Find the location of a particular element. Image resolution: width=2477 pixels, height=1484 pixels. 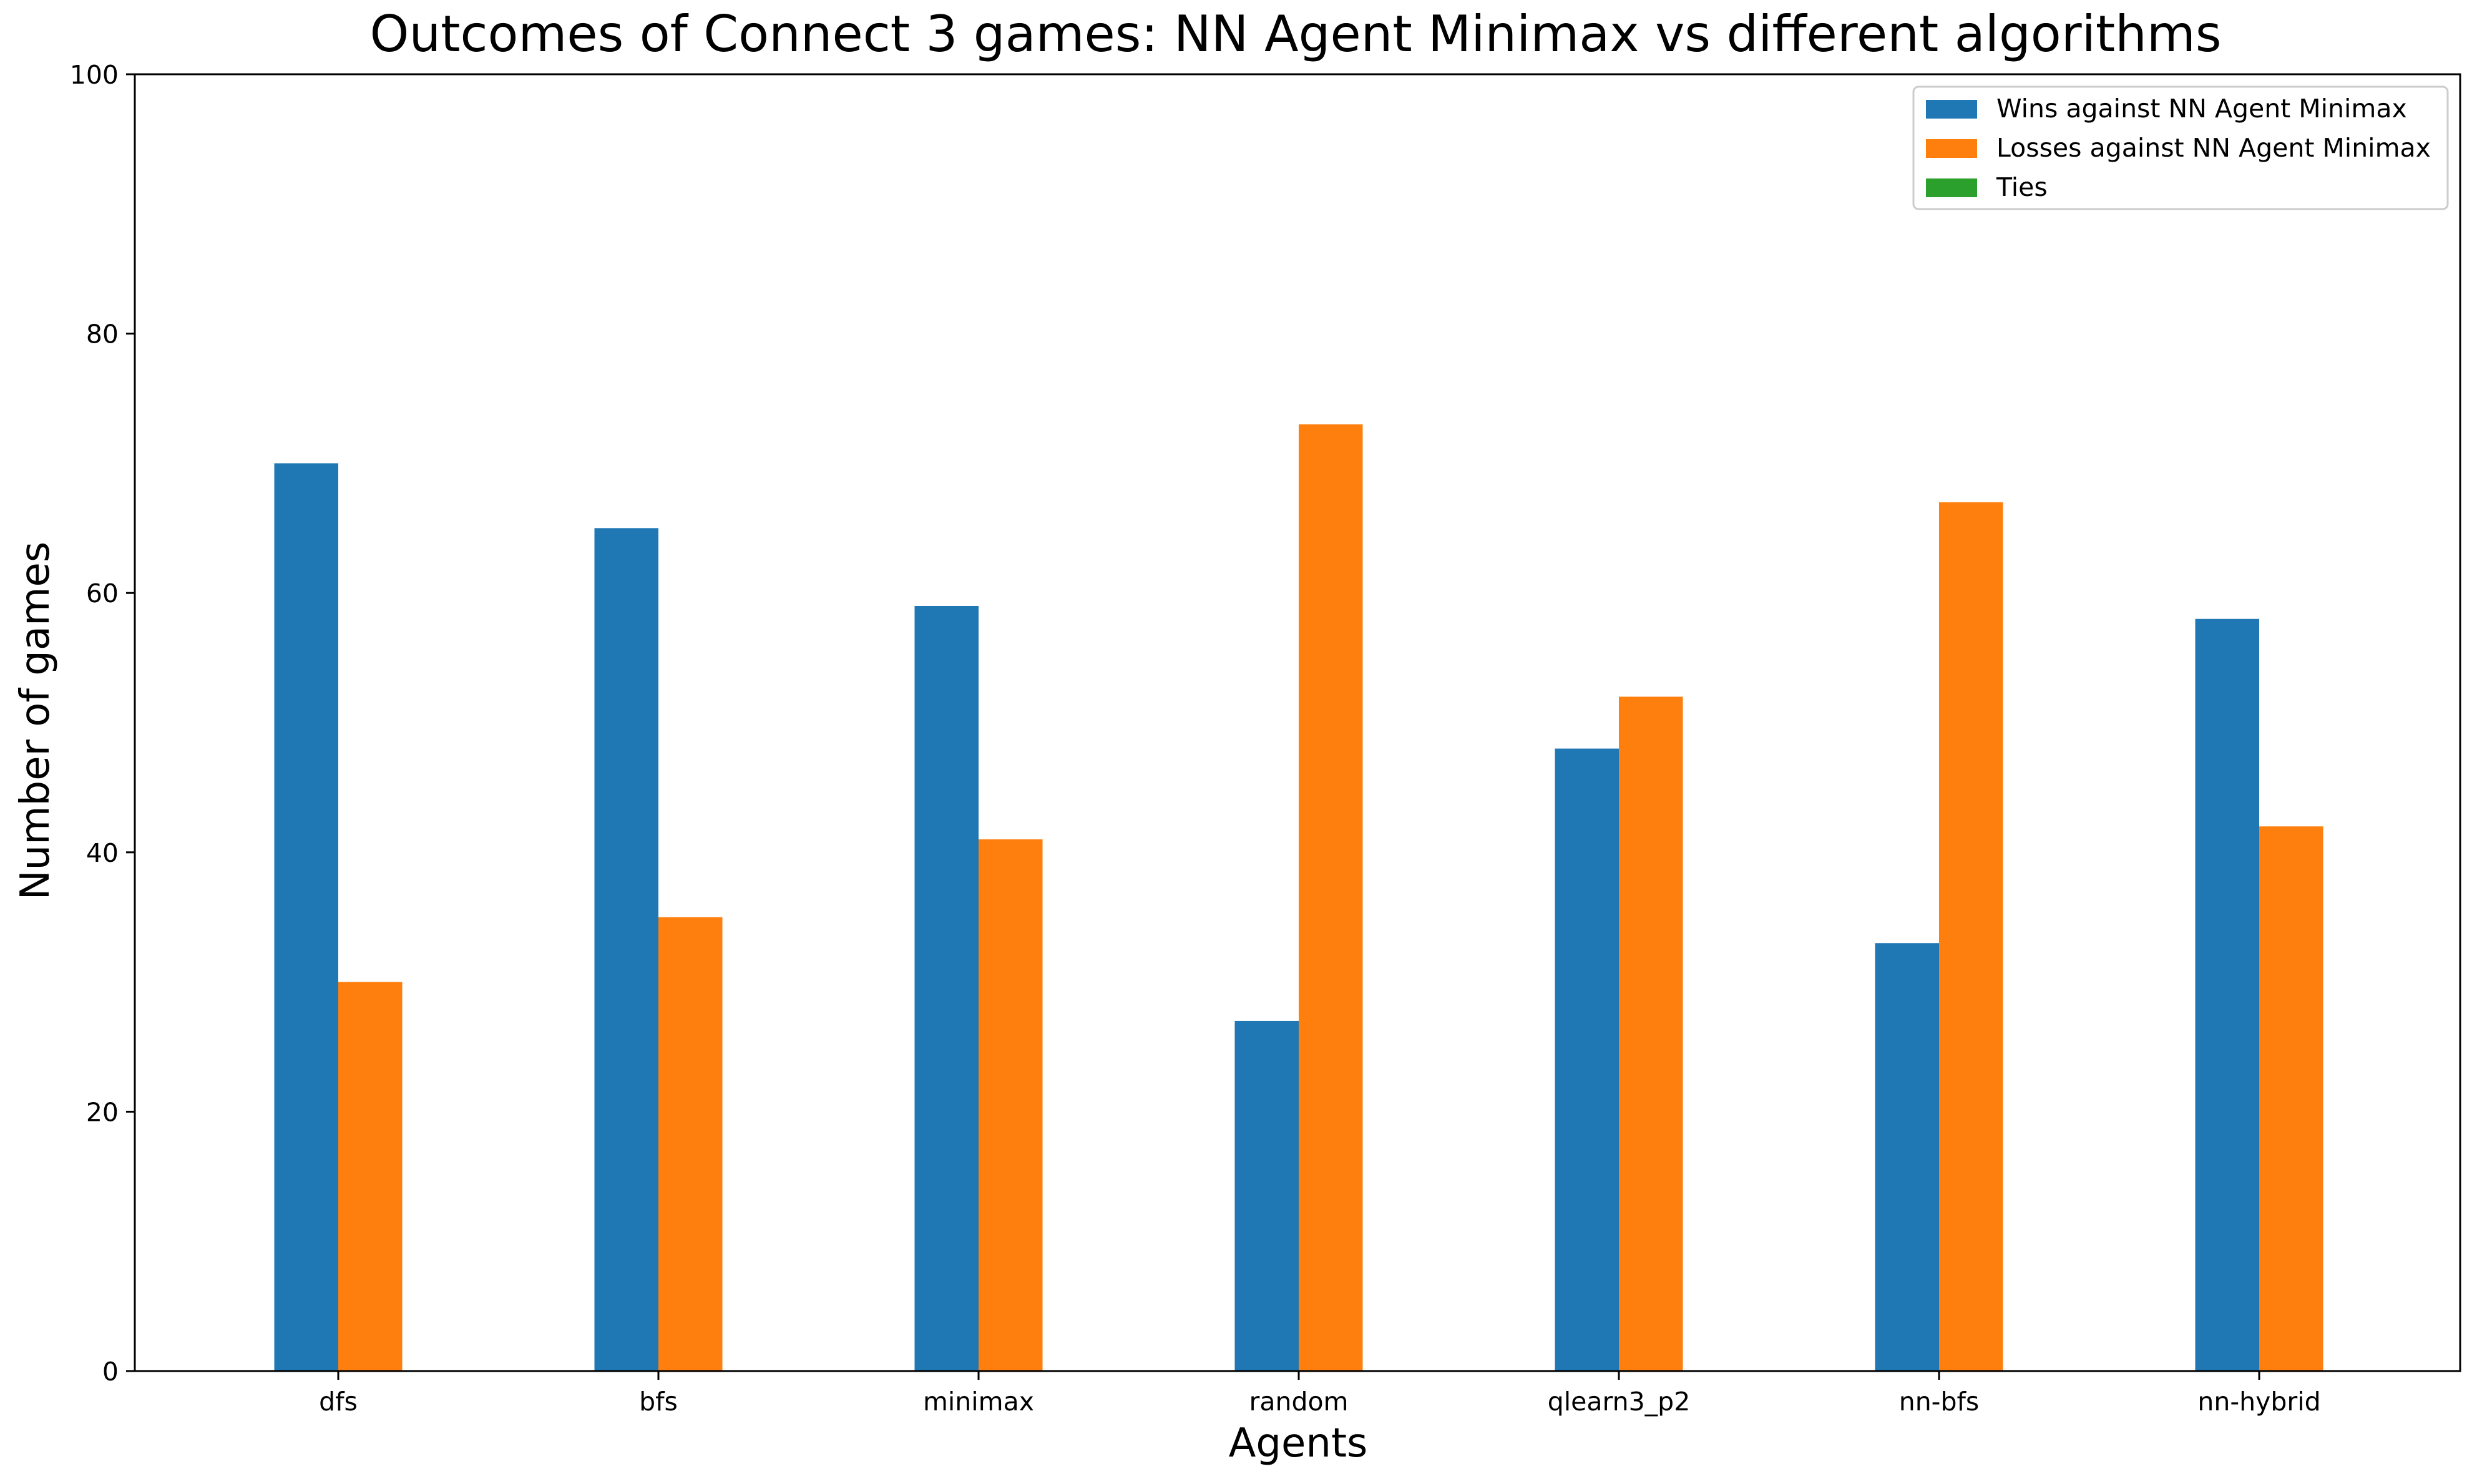

y-tick-label: 100 is located at coordinates (94, 75).